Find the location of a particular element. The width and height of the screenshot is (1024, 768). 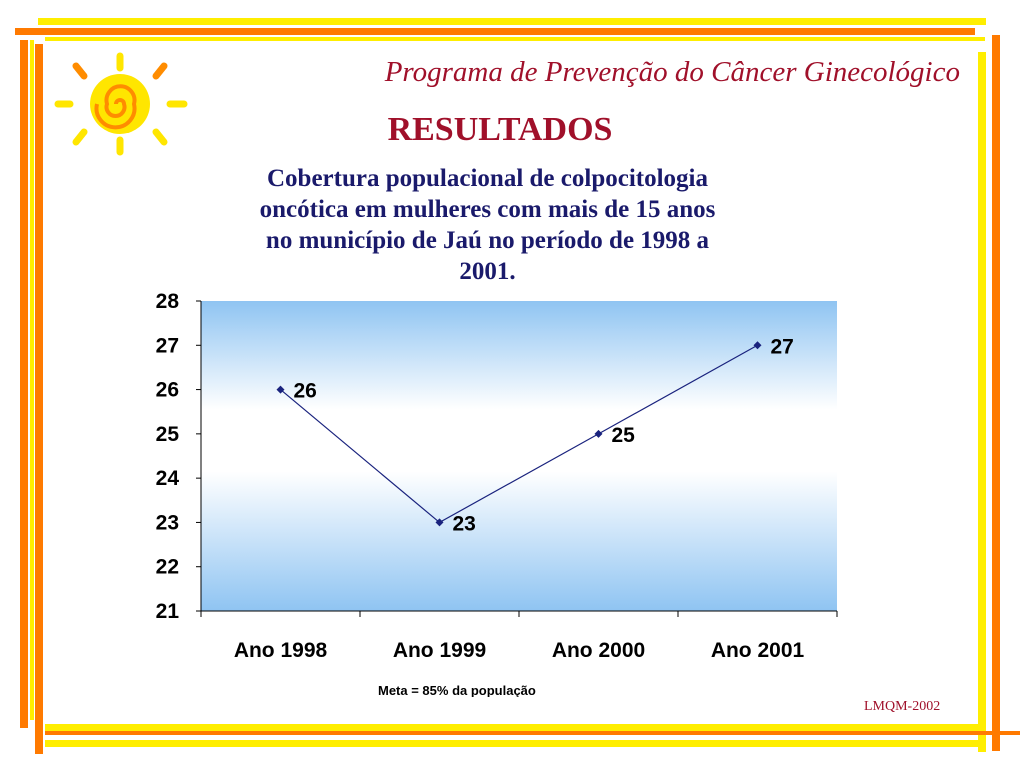

y-tick-label: 24 is located at coordinates (168, 478).